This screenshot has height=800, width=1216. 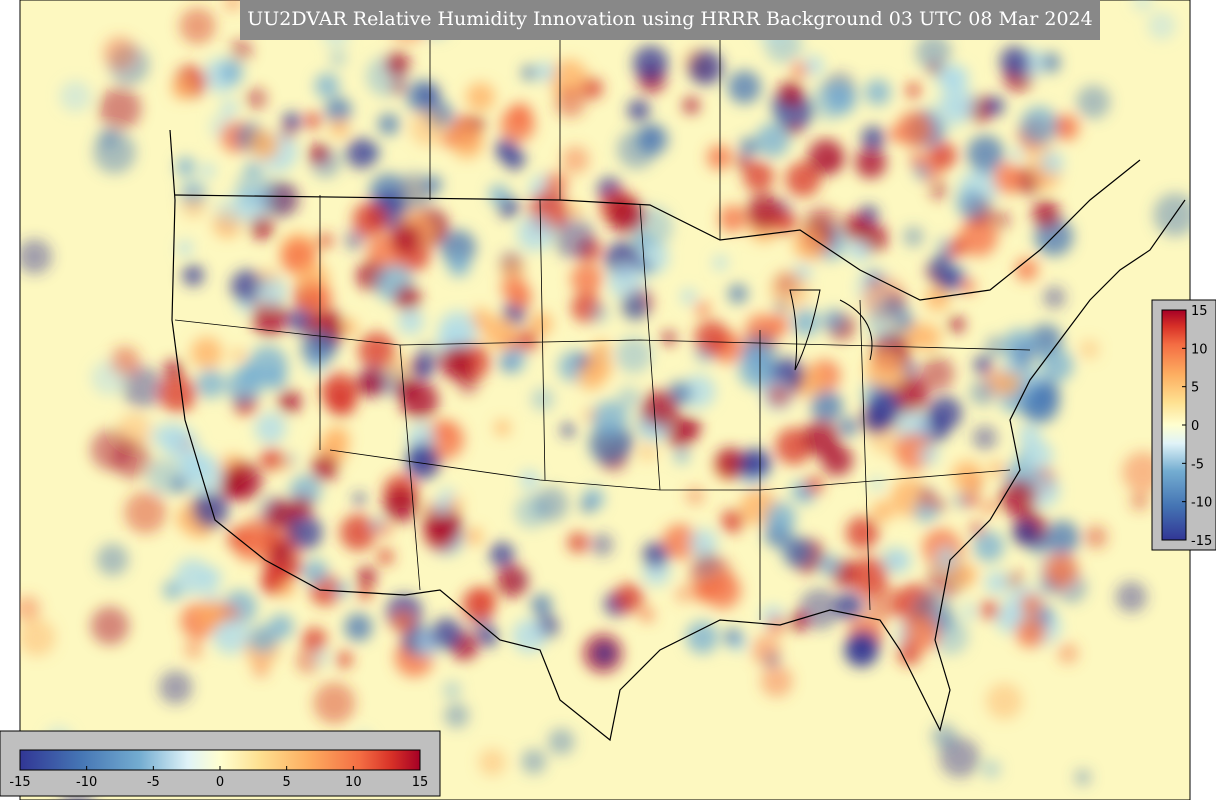 I want to click on tick-label: 15, so click(x=420, y=782).